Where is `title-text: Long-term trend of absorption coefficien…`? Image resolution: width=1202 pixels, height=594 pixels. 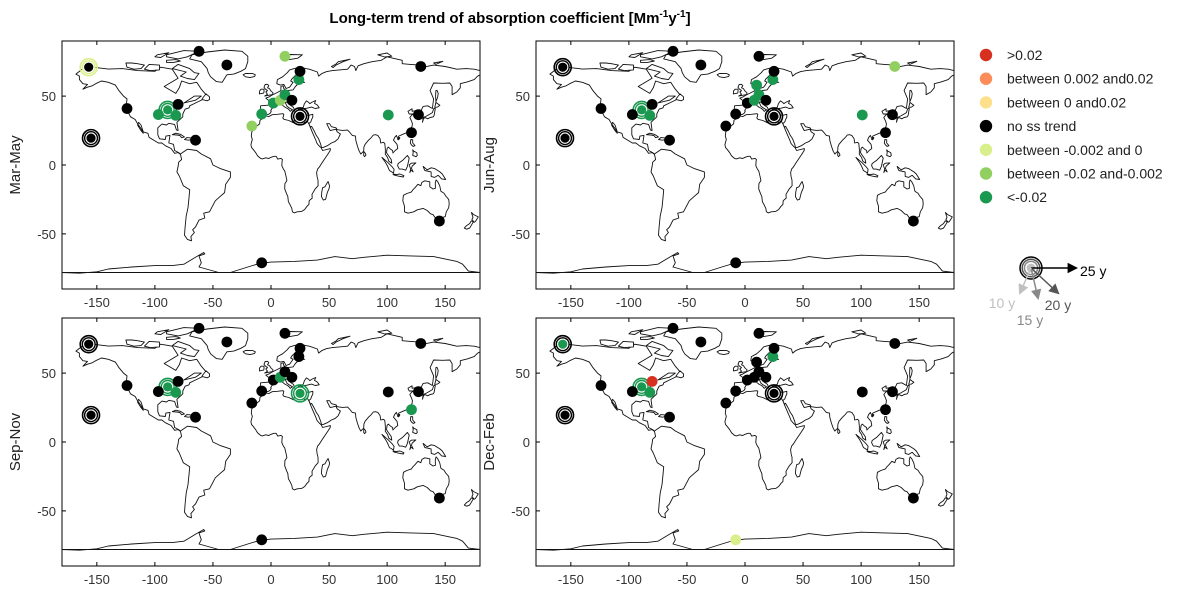
title-text: Long-term trend of absorption coefficien… is located at coordinates (494, 18).